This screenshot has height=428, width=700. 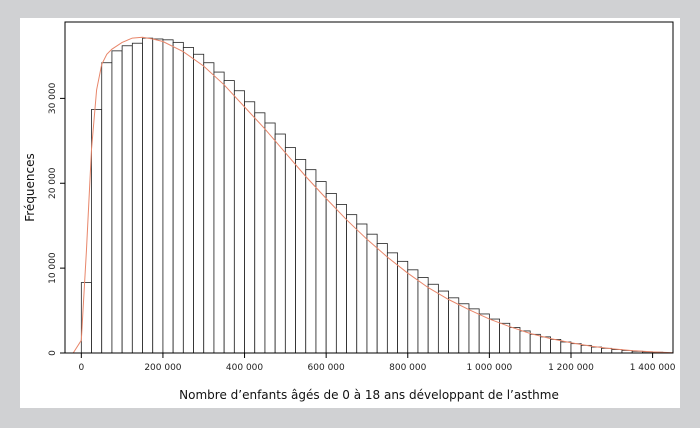 What do you see at coordinates (571, 368) in the screenshot?
I see `x-tick-label: 1 200 000` at bounding box center [571, 368].